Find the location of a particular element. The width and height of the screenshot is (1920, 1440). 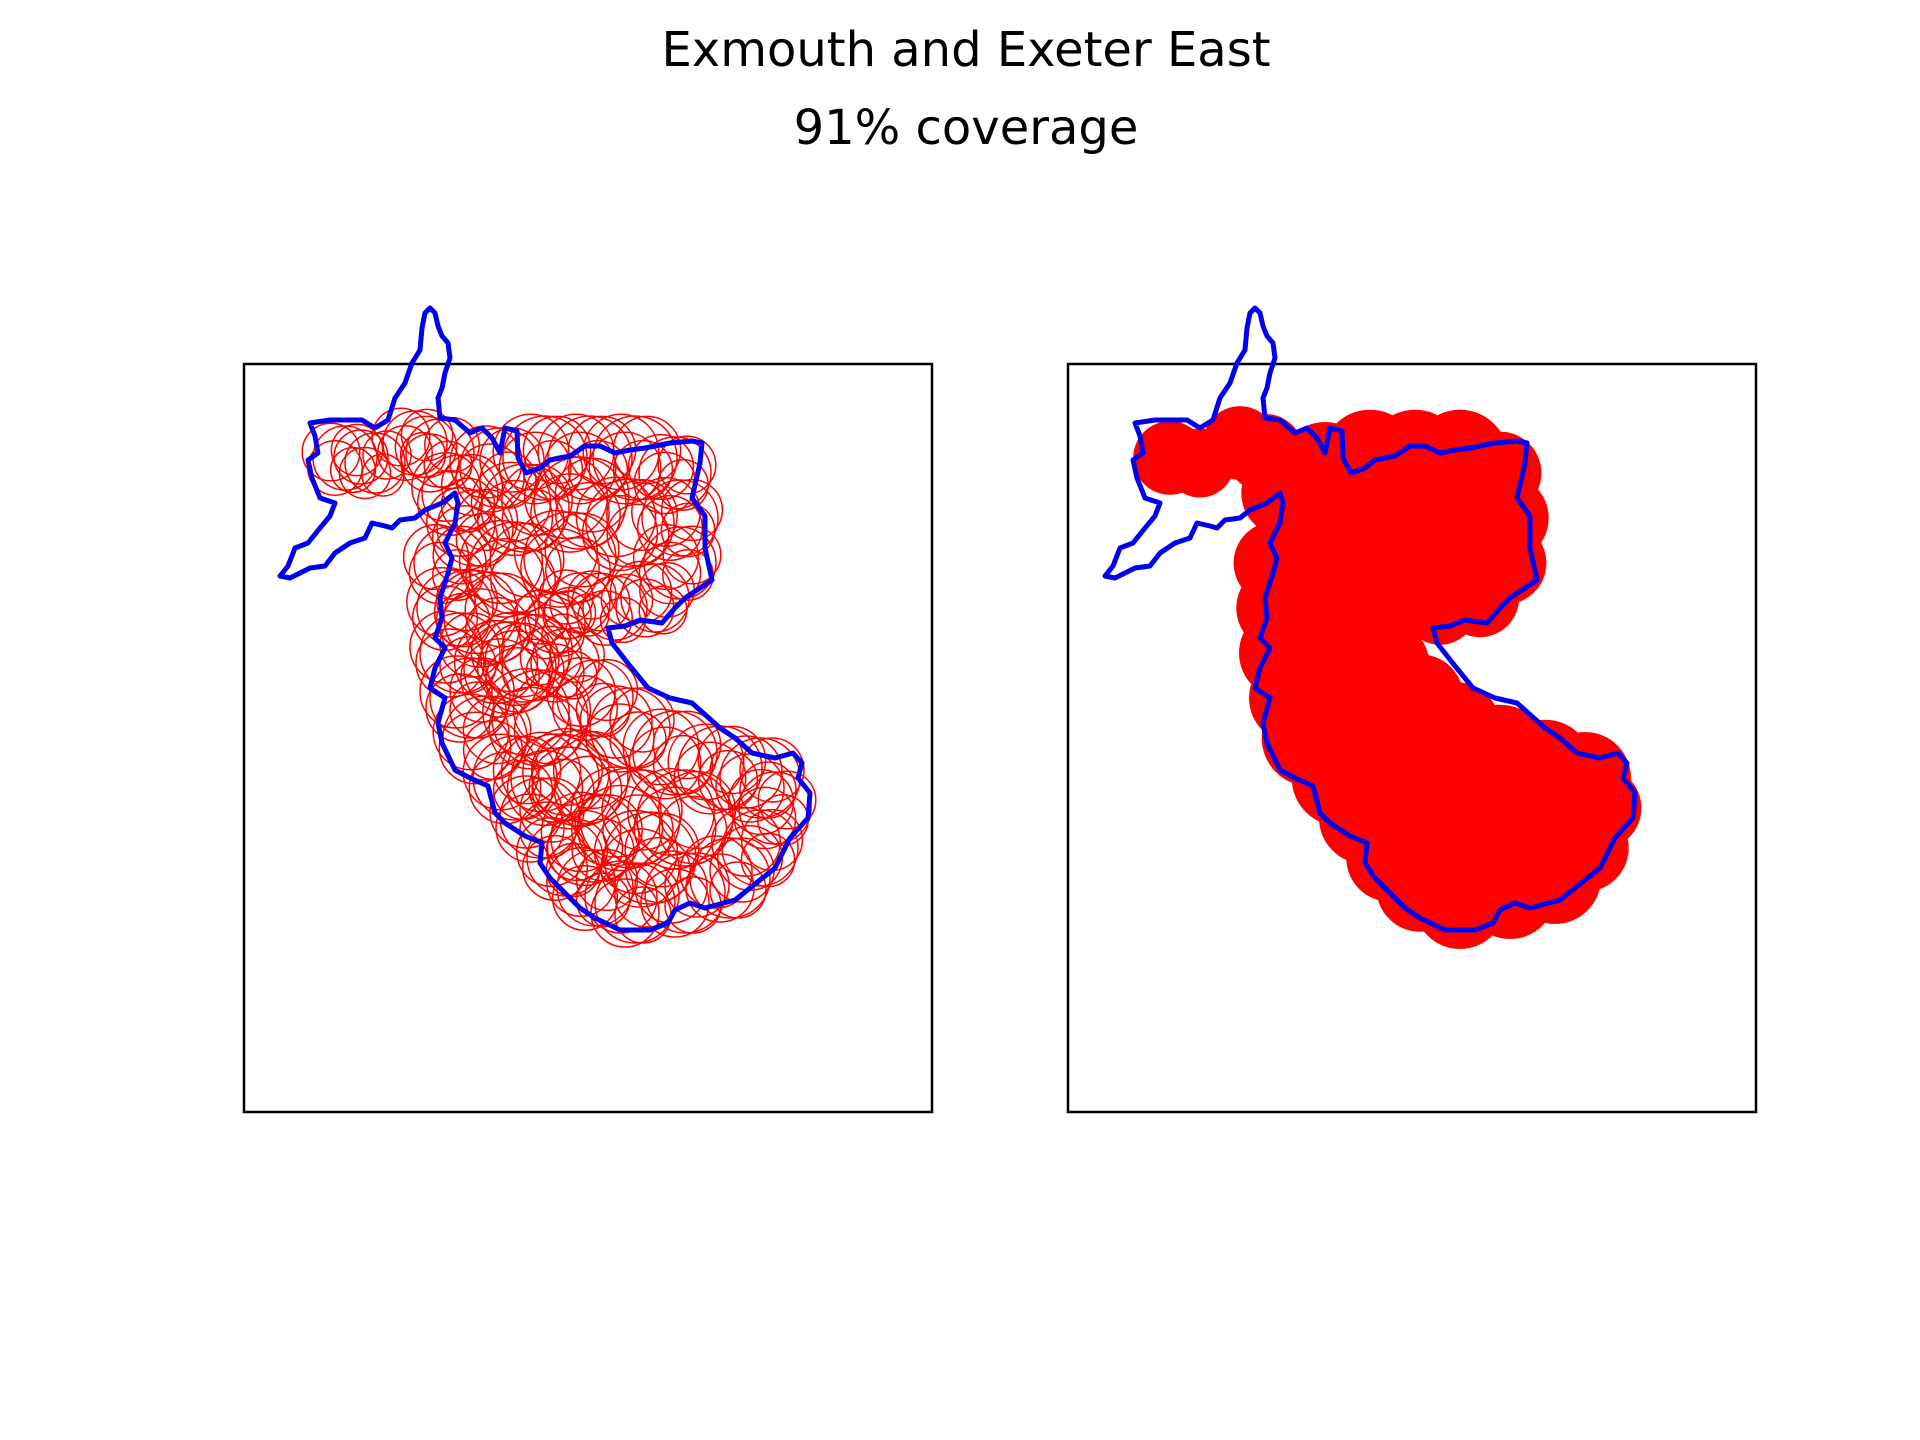

right-panel-map is located at coordinates (1373, 628).